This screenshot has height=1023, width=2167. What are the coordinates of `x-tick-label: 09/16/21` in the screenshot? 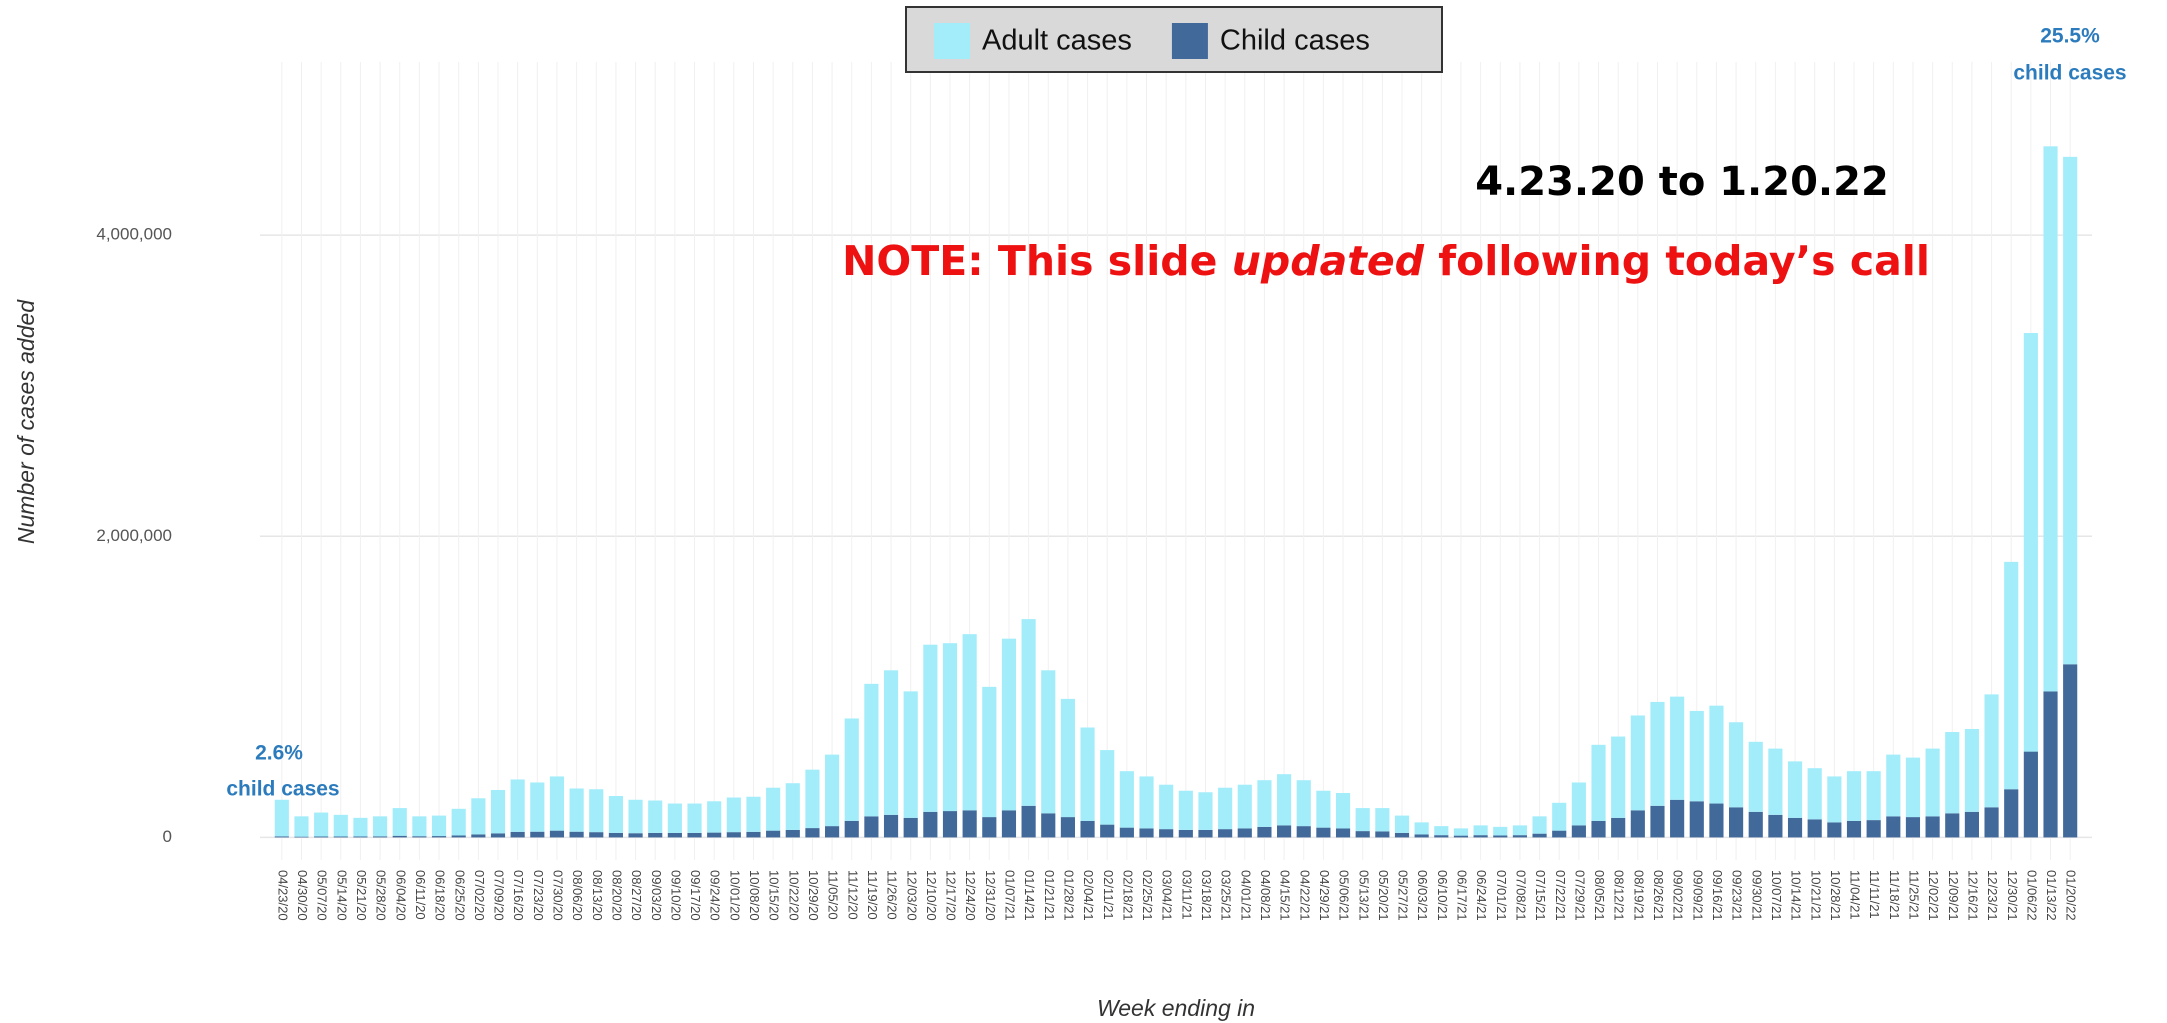 It's located at (1717, 895).